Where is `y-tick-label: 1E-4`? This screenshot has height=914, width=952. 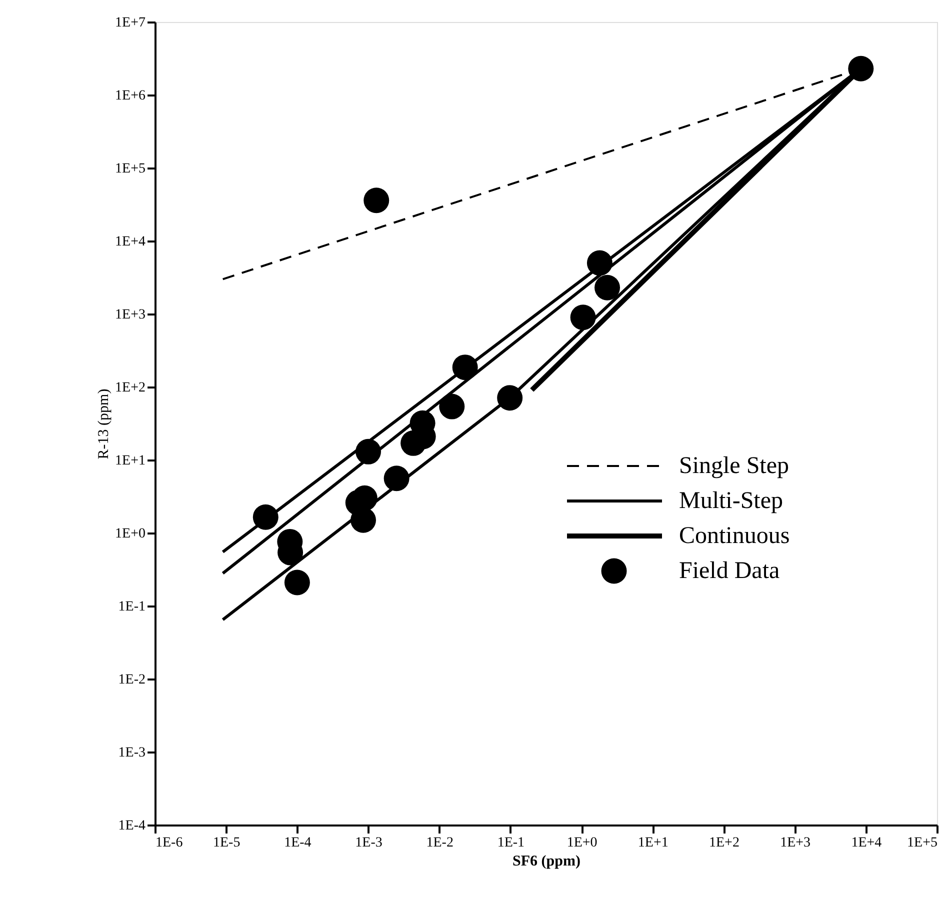 y-tick-label: 1E-4 is located at coordinates (132, 826).